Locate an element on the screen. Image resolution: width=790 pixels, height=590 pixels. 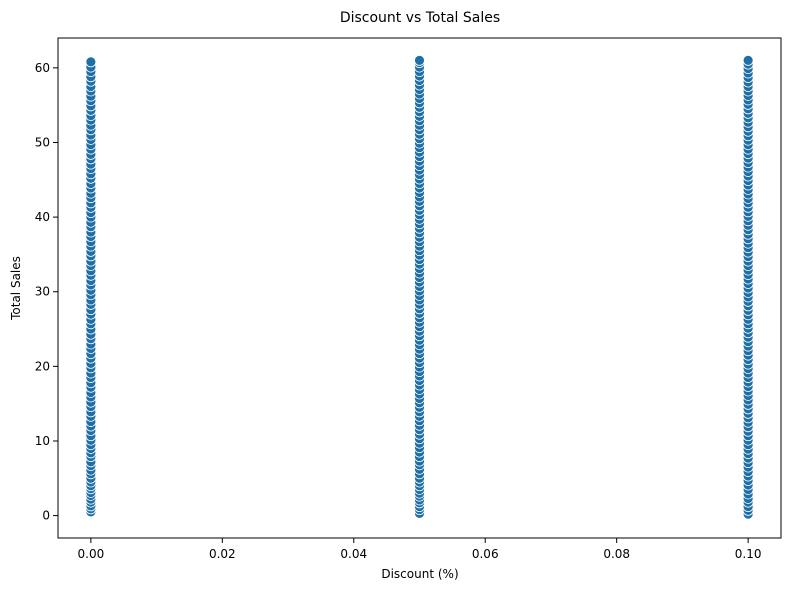
x-tick-label: 0.04 is located at coordinates (353, 554).